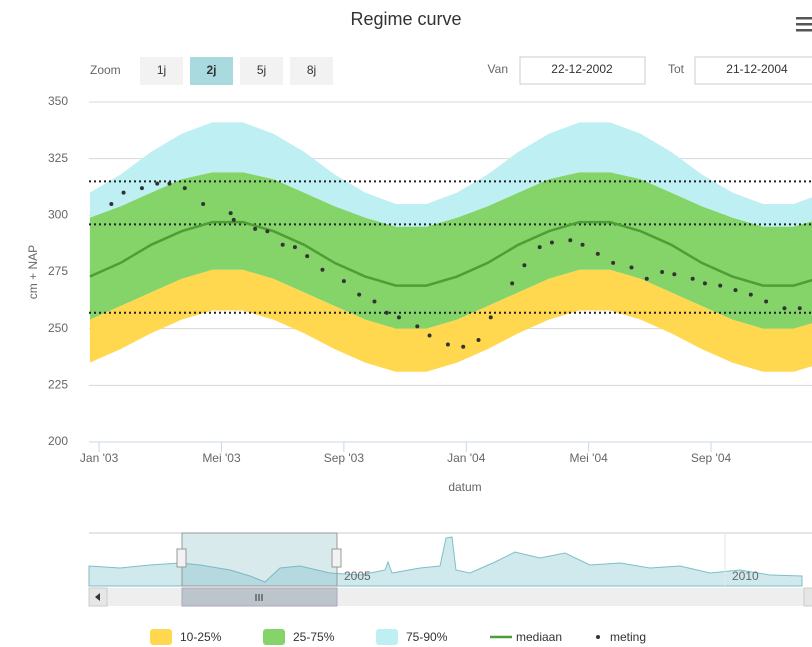 This screenshot has width=812, height=647. I want to click on y-tick-label: 200, so click(58, 441).